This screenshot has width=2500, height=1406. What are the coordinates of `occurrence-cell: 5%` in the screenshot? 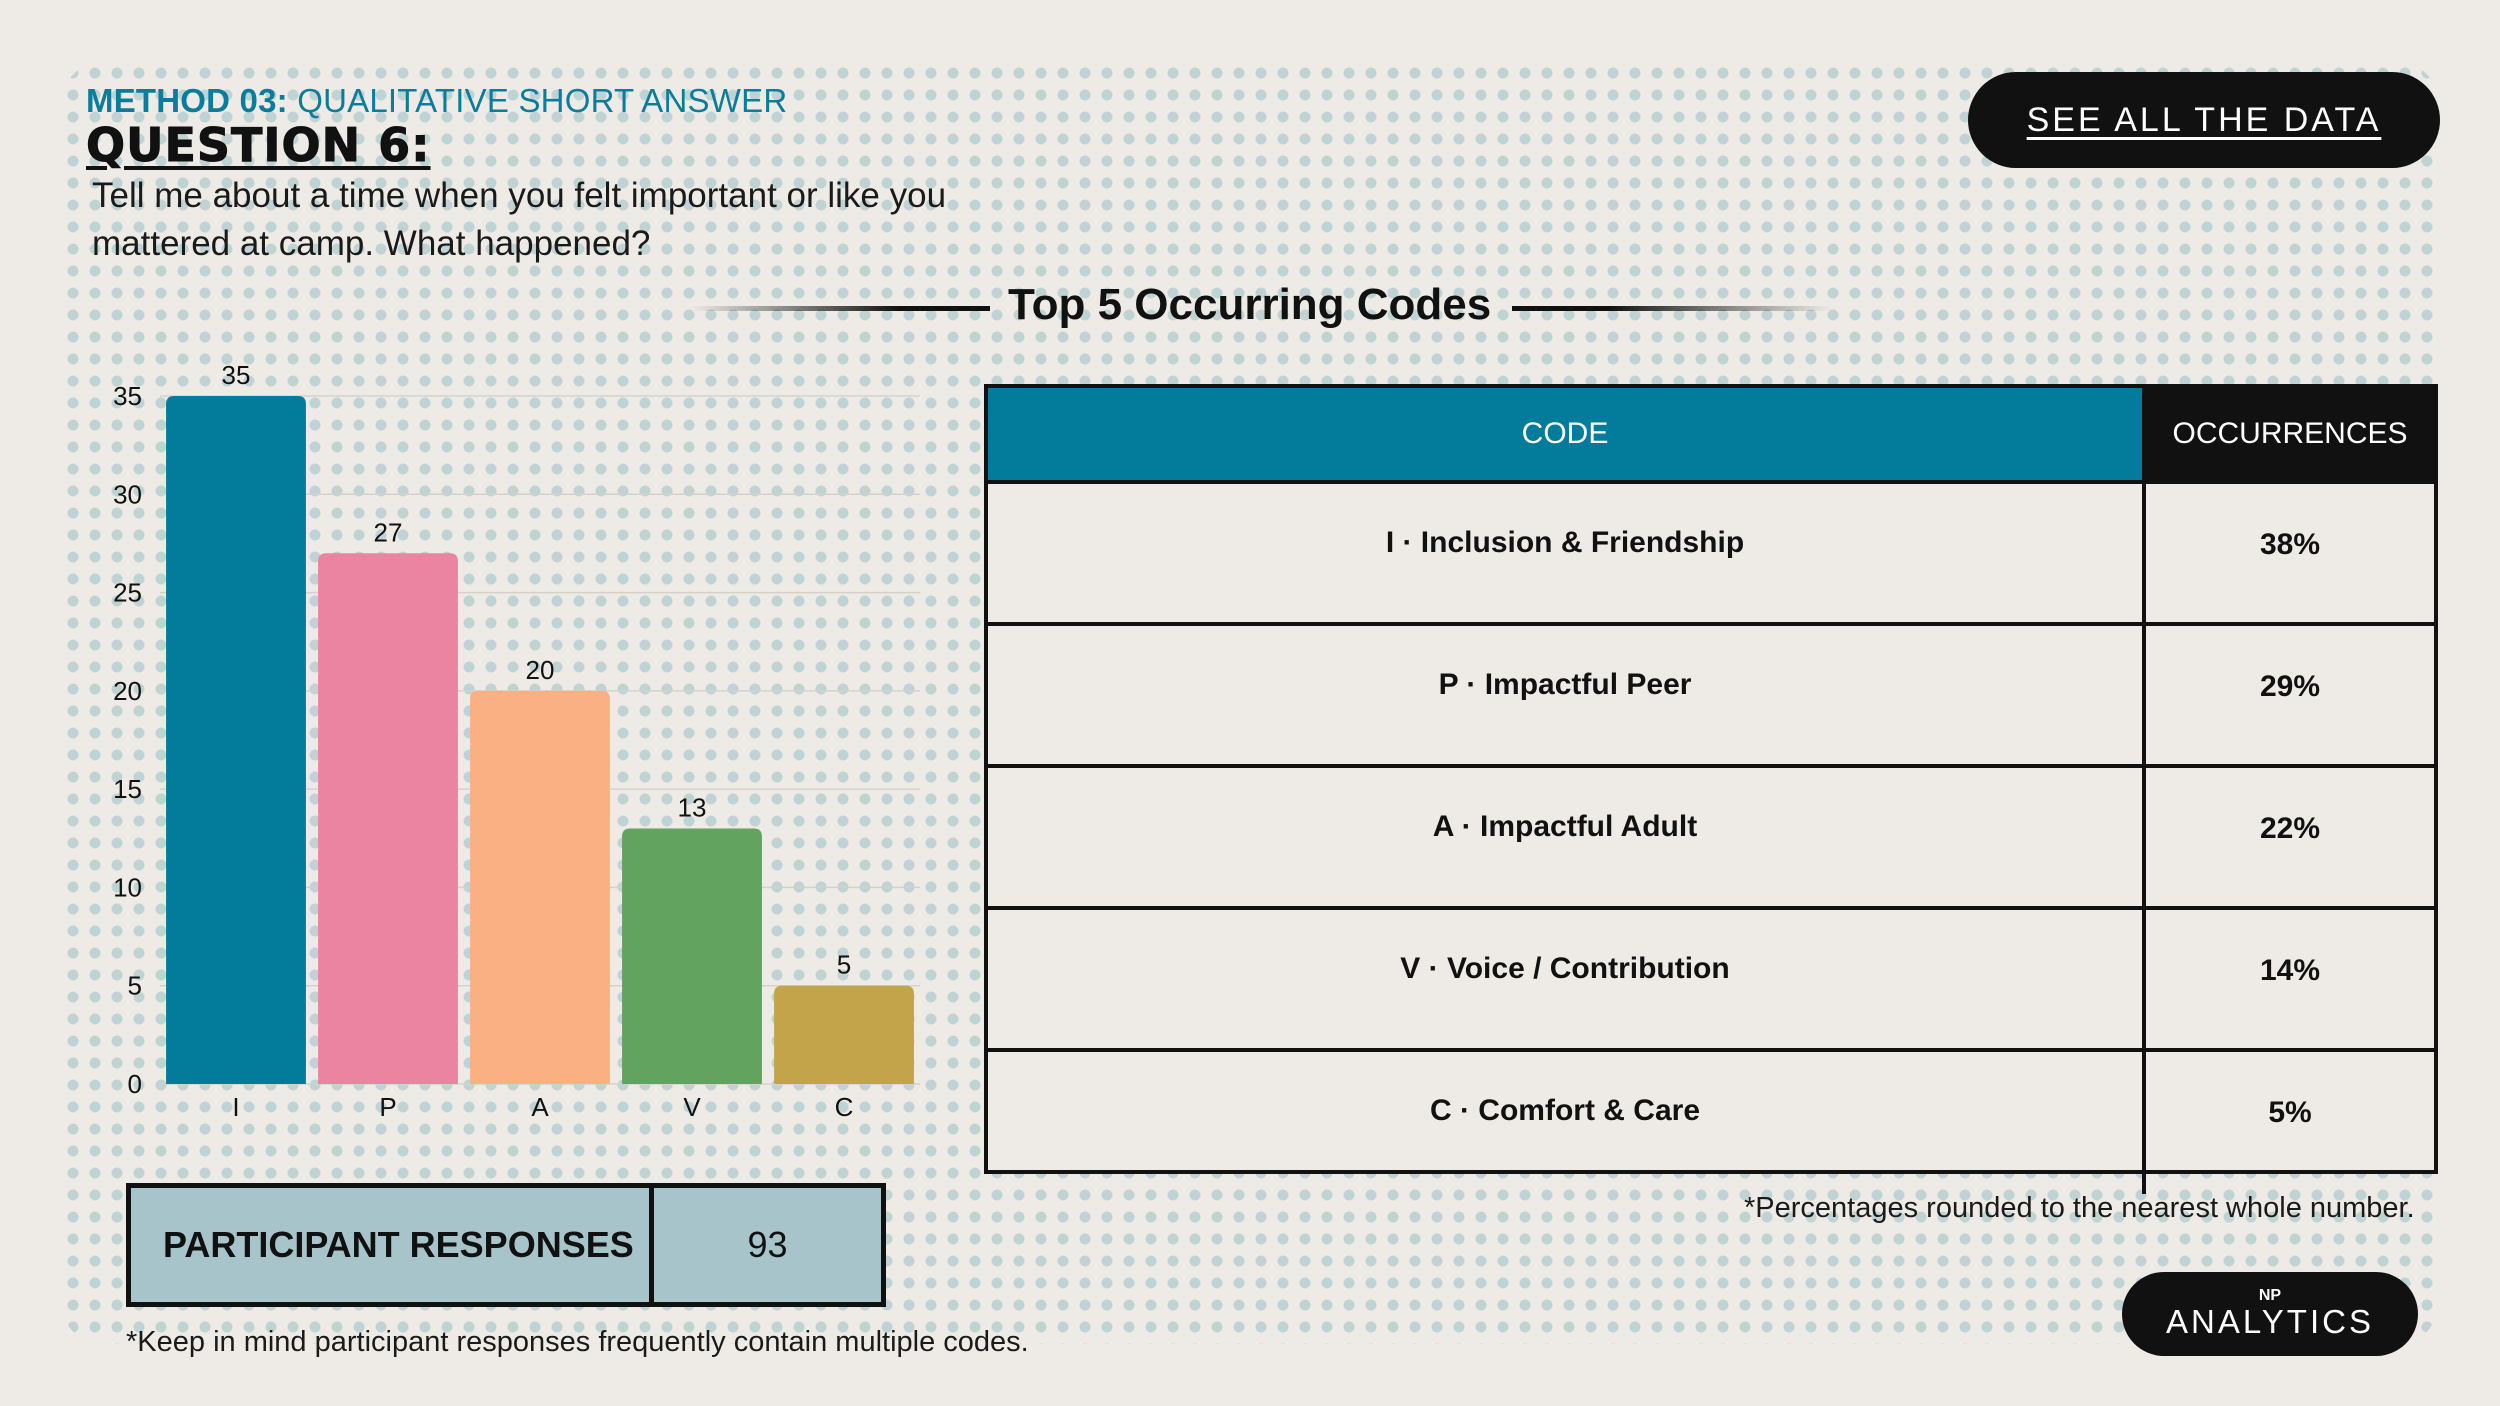 It's located at (2290, 1112).